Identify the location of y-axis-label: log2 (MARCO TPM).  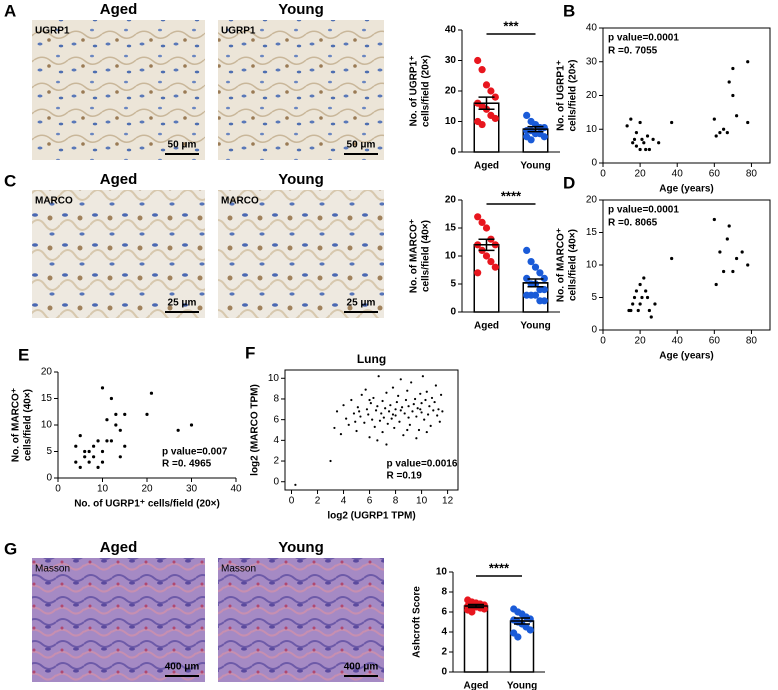
(255, 430).